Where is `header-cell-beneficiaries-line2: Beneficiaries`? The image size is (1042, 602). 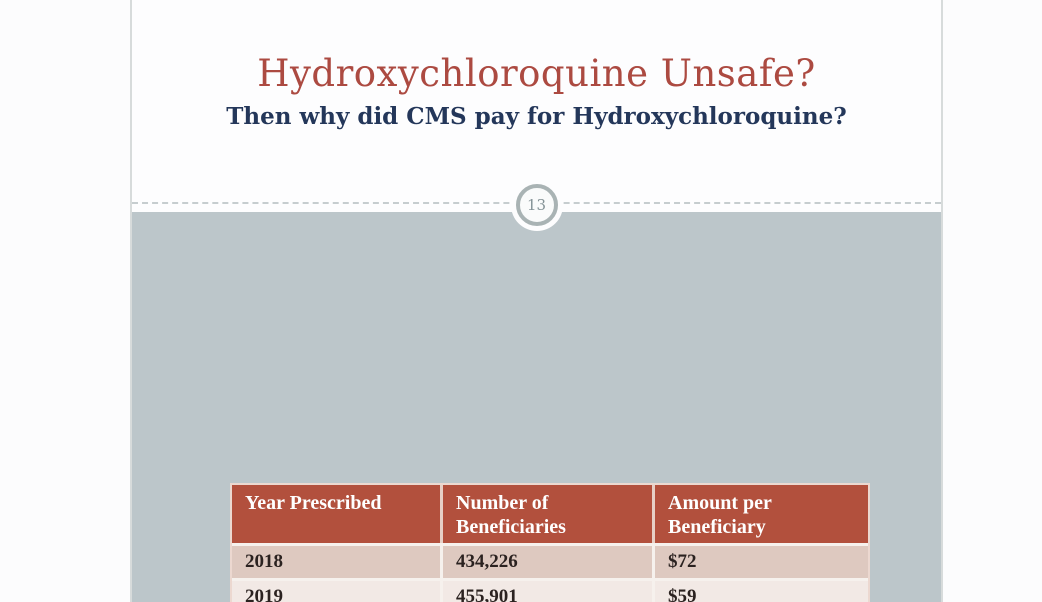
header-cell-beneficiaries-line2: Beneficiaries is located at coordinates (511, 527).